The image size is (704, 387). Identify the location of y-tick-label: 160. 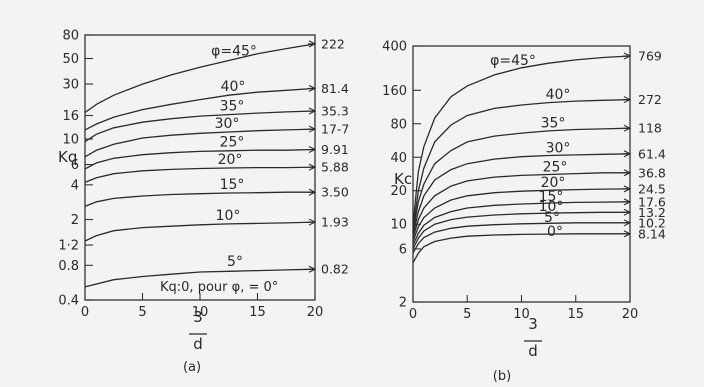
(394, 91).